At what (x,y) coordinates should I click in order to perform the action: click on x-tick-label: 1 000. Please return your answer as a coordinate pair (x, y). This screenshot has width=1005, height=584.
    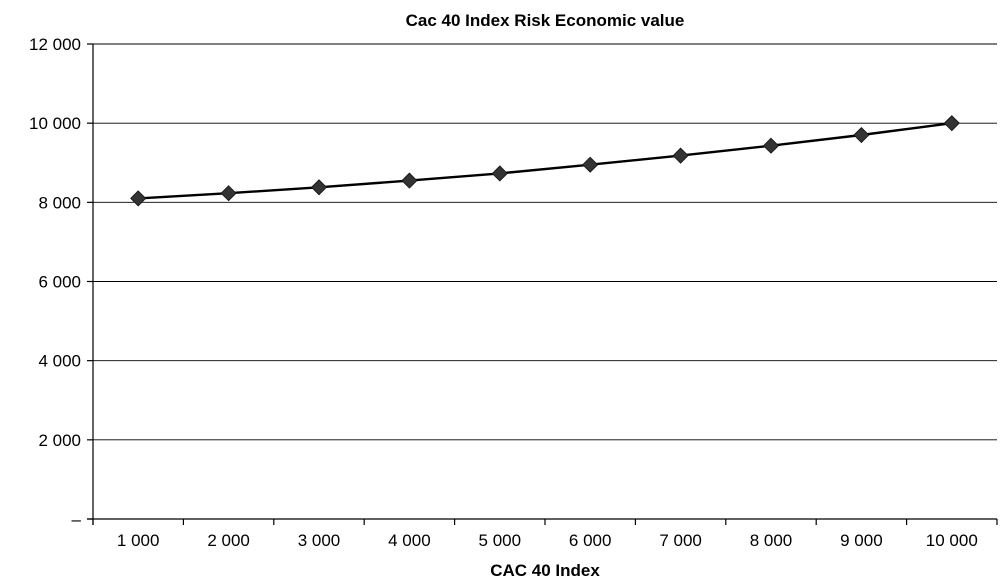
    Looking at the image, I should click on (138, 540).